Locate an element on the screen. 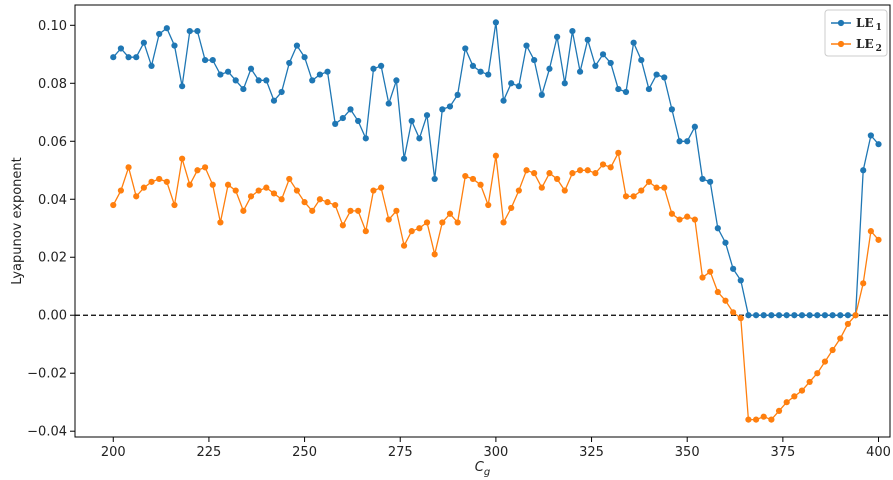 The image size is (893, 480). x-tick-label: 225 is located at coordinates (209, 452).